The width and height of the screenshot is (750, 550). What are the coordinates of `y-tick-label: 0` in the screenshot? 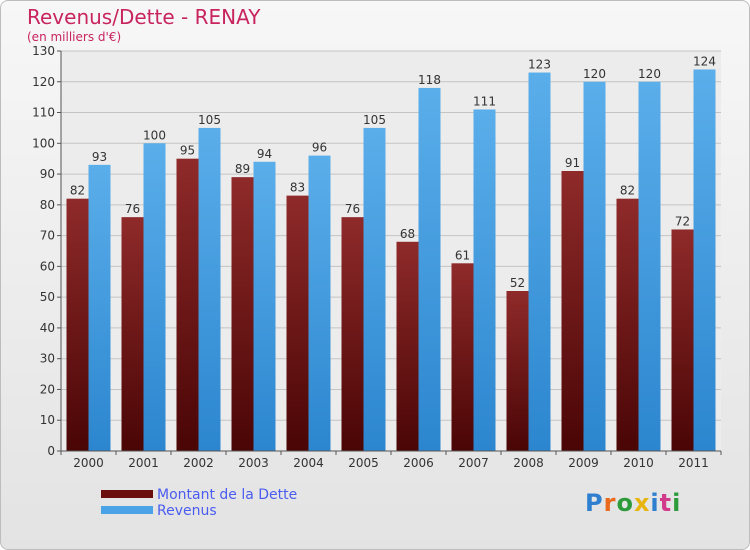 It's located at (51, 451).